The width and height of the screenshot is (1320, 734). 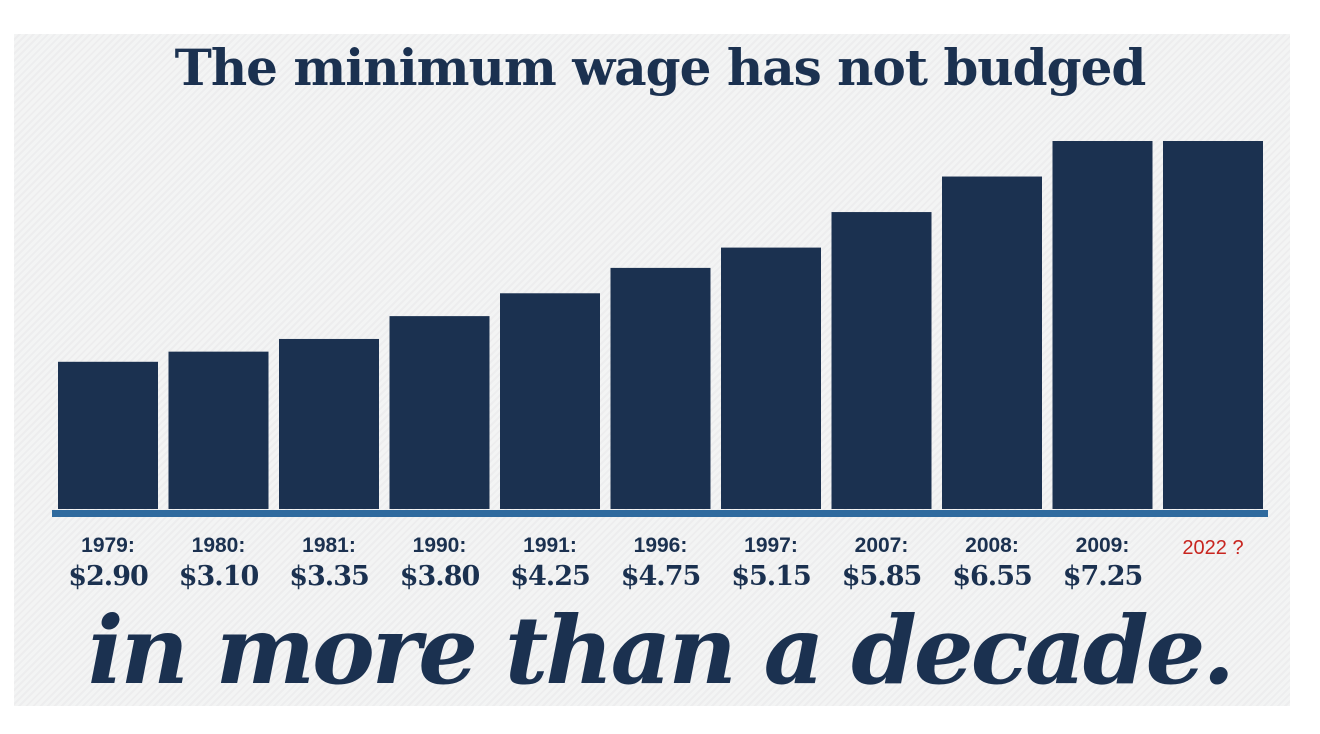 What do you see at coordinates (440, 545) in the screenshot?
I see `tick-label-3: 1990:` at bounding box center [440, 545].